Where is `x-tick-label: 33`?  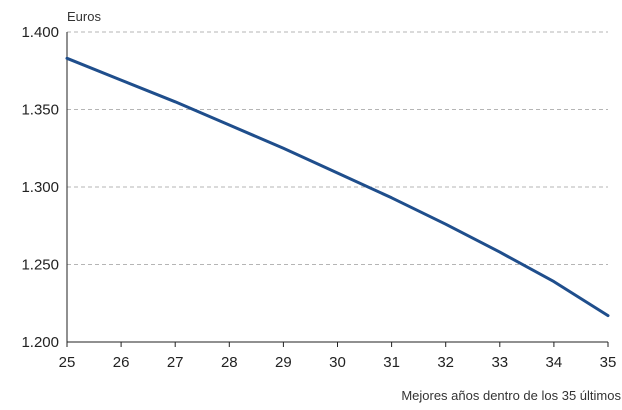 x-tick-label: 33 is located at coordinates (499, 362).